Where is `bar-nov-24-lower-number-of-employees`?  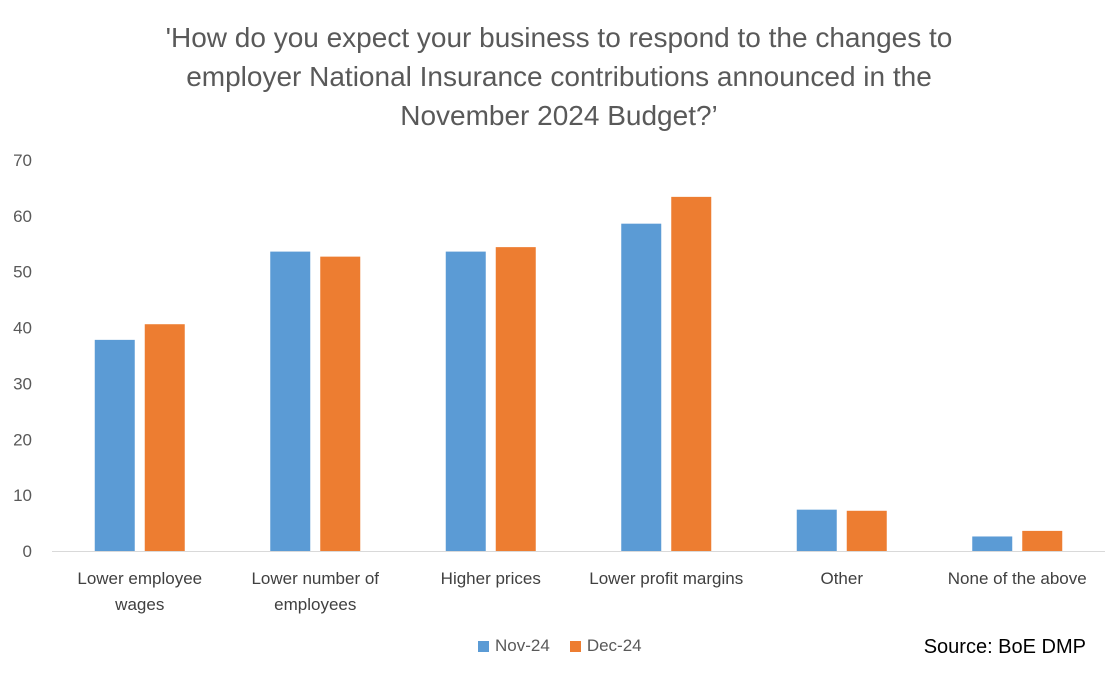
bar-nov-24-lower-number-of-employees is located at coordinates (290, 401).